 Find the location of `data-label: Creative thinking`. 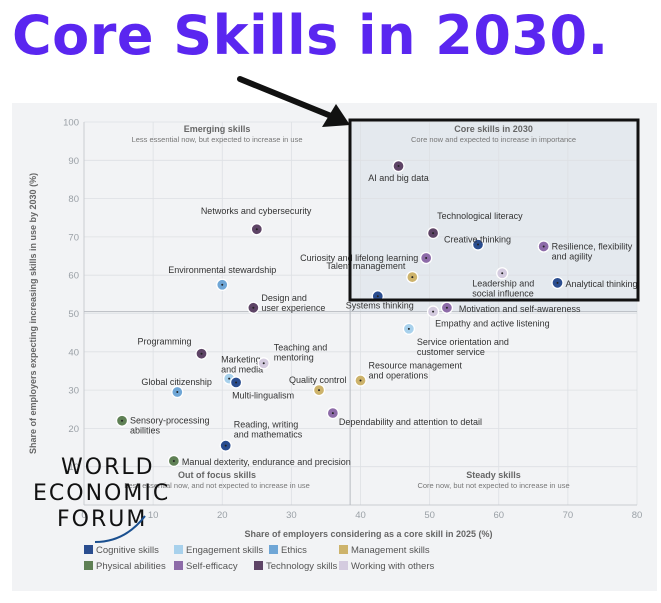

data-label: Creative thinking is located at coordinates (477, 240).